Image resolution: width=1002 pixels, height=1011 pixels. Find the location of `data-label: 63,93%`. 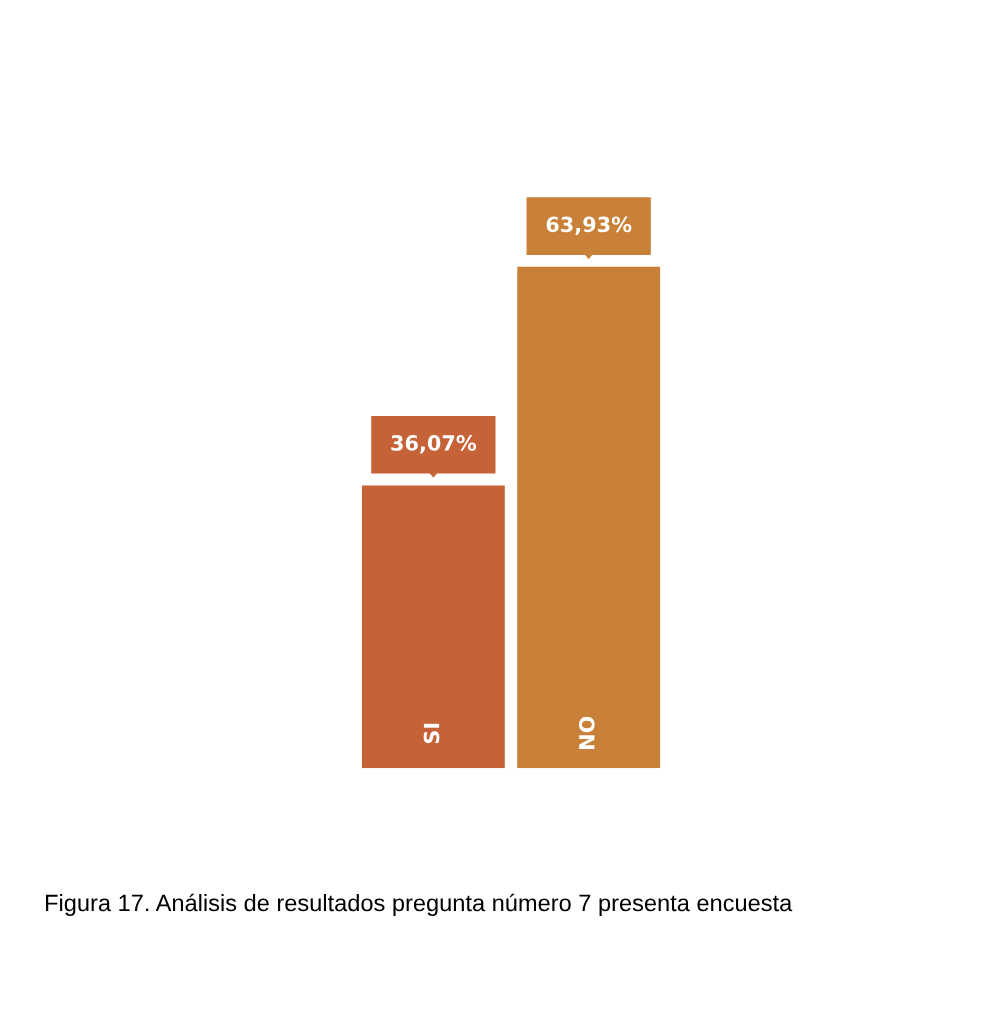

data-label: 63,93% is located at coordinates (589, 225).